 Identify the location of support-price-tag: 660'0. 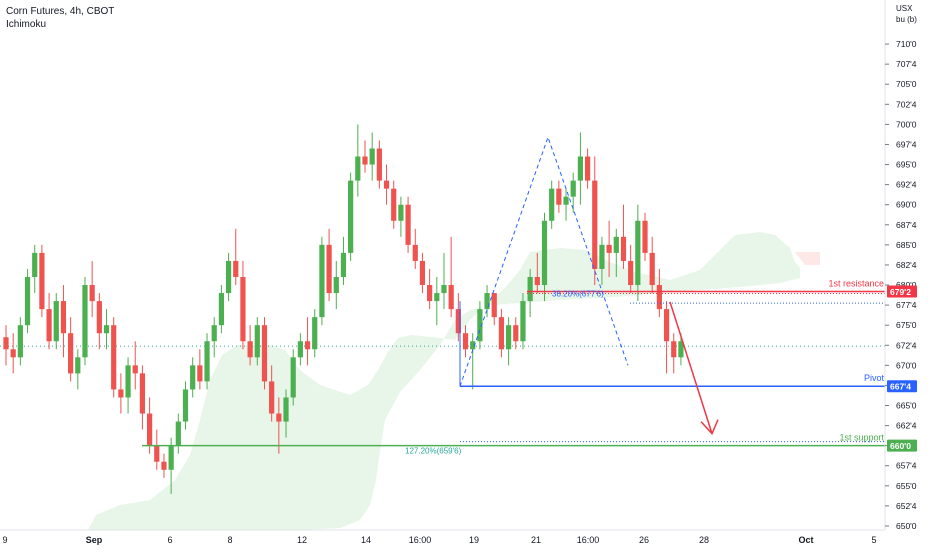
(900, 446).